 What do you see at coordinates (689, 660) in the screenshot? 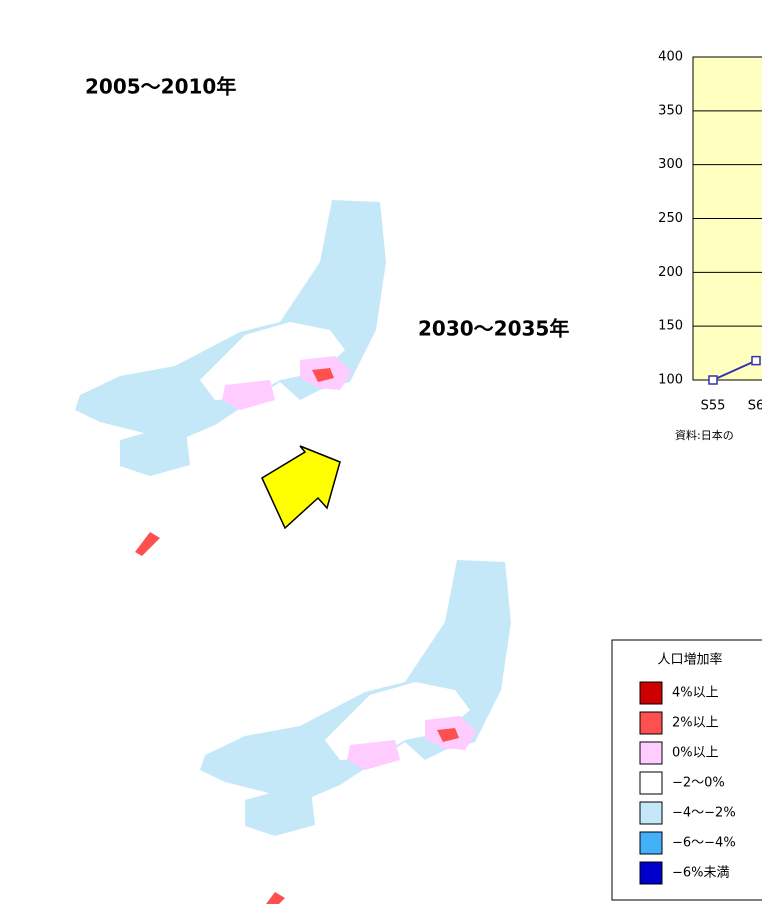
I see `legend-title: 人口増加率` at bounding box center [689, 660].